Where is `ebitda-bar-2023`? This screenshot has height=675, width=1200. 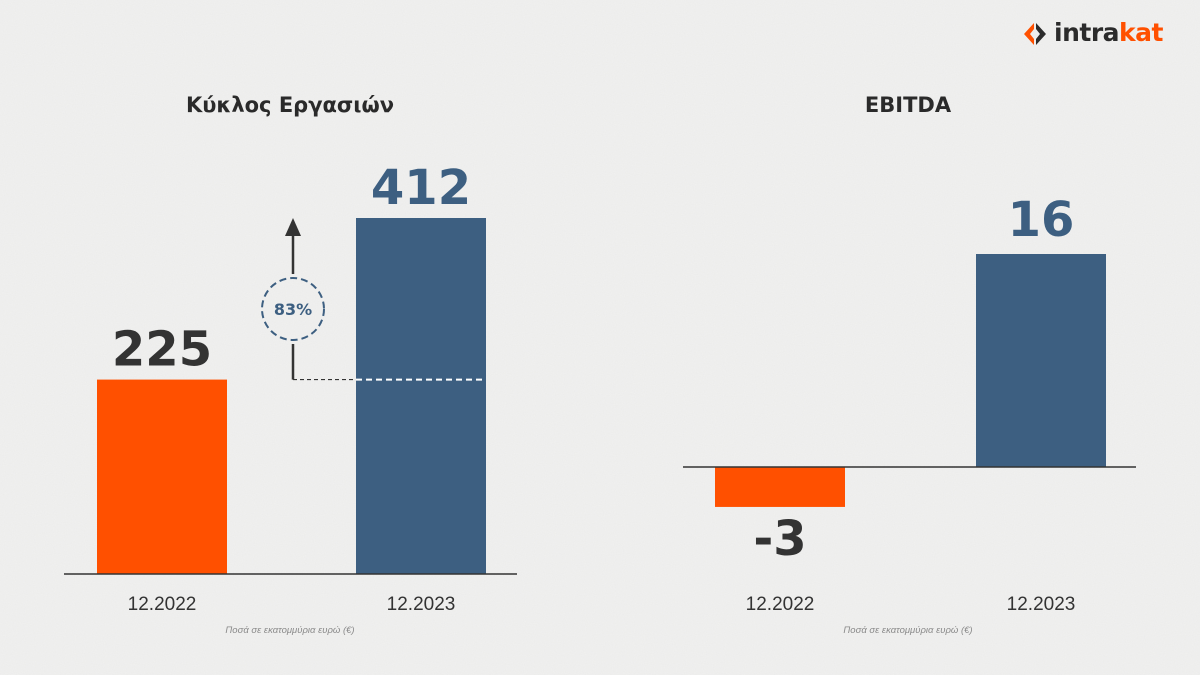
ebitda-bar-2023 is located at coordinates (1041, 360).